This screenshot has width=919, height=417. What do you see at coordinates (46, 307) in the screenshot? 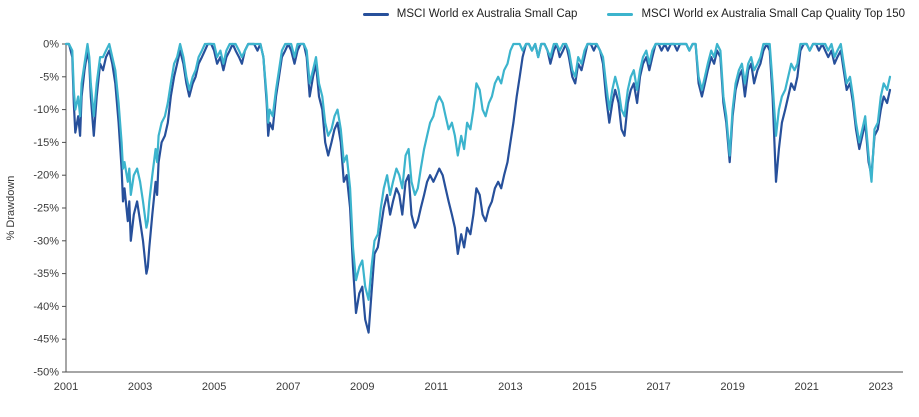
I see `y-tick-label: -40%` at bounding box center [46, 307].